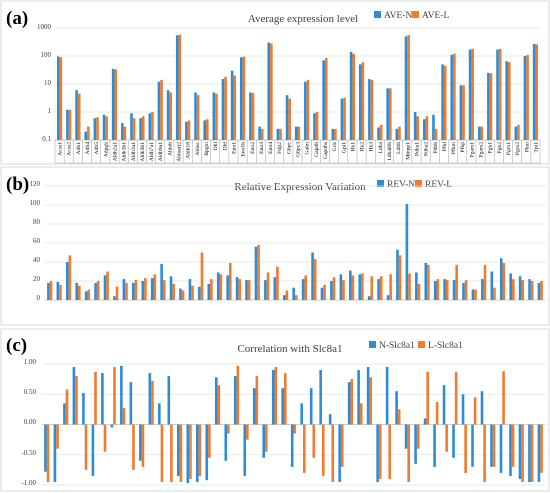 The height and width of the screenshot is (493, 550). I want to click on legend-swatch-rev-l, so click(418, 183).